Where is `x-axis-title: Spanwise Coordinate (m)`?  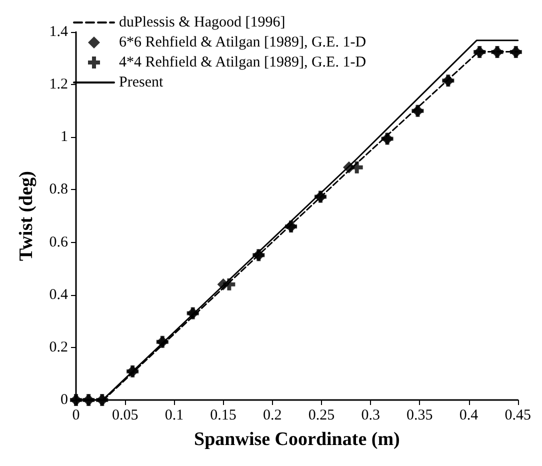
x-axis-title: Spanwise Coordinate (m) is located at coordinates (297, 439).